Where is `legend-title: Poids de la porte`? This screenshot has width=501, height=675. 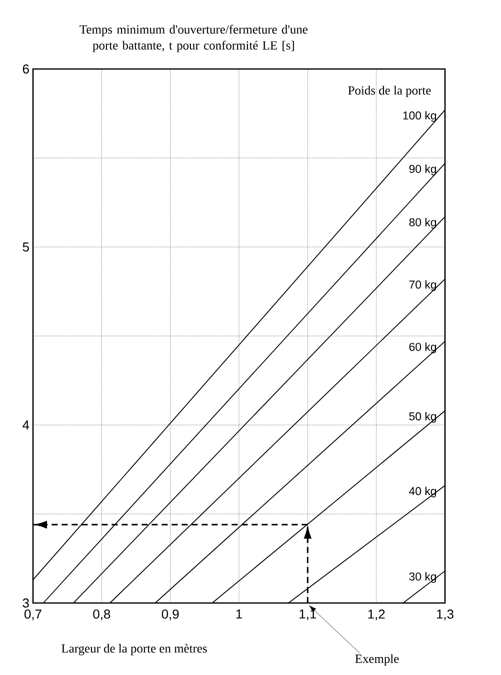
legend-title: Poids de la porte is located at coordinates (389, 92).